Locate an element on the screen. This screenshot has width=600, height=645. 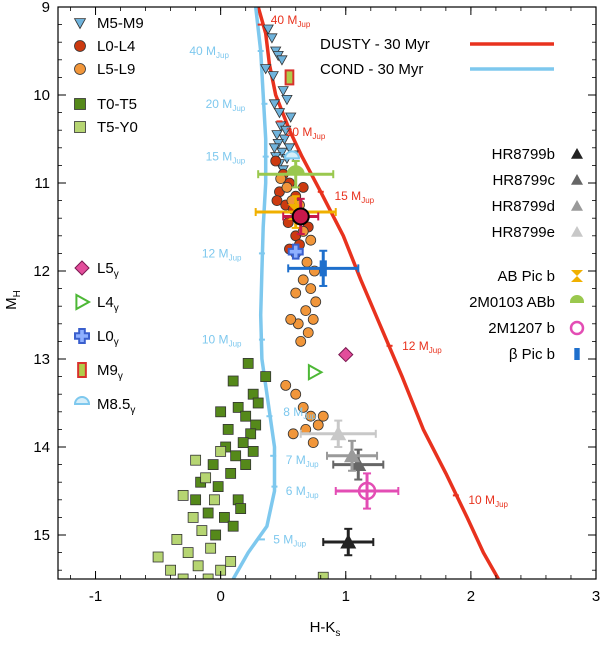
x-tick-label-3: 2 is located at coordinates (471, 596).